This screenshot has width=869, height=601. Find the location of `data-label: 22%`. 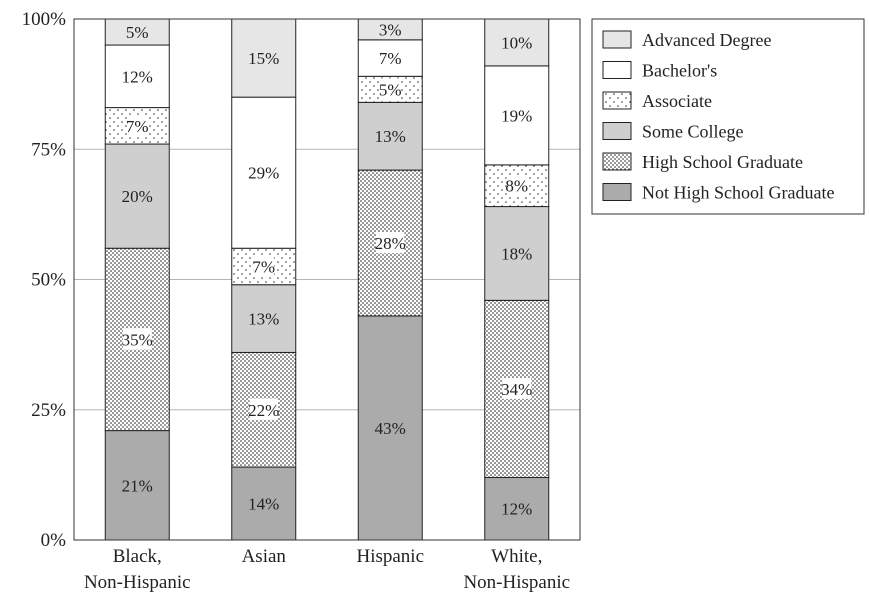

data-label: 22% is located at coordinates (263, 410).